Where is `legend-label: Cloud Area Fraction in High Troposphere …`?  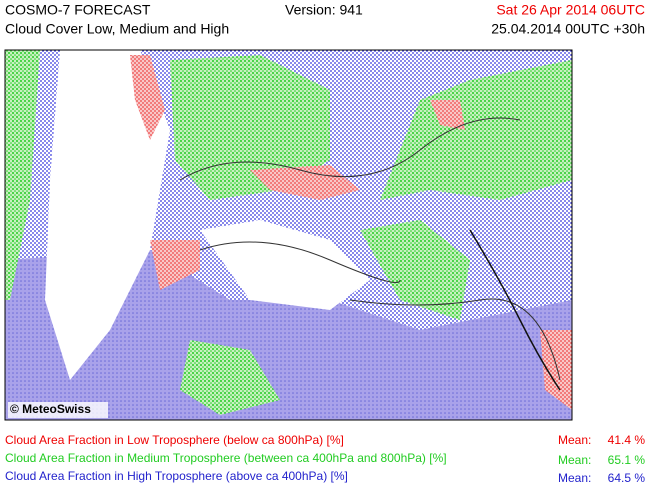
legend-label: Cloud Area Fraction in High Troposphere … is located at coordinates (176, 476).